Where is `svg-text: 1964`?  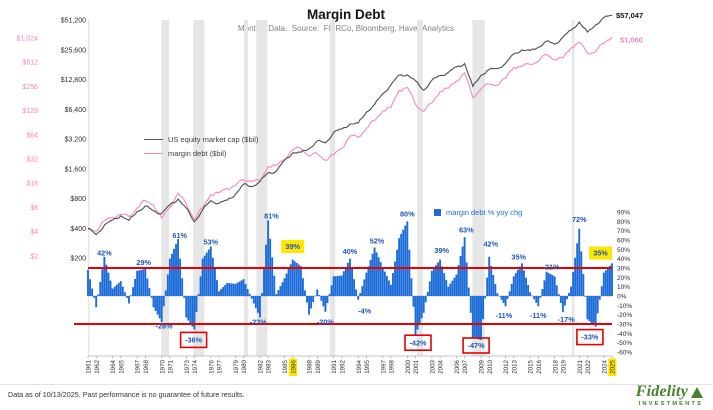
svg-text: 1964 is located at coordinates (113, 366).